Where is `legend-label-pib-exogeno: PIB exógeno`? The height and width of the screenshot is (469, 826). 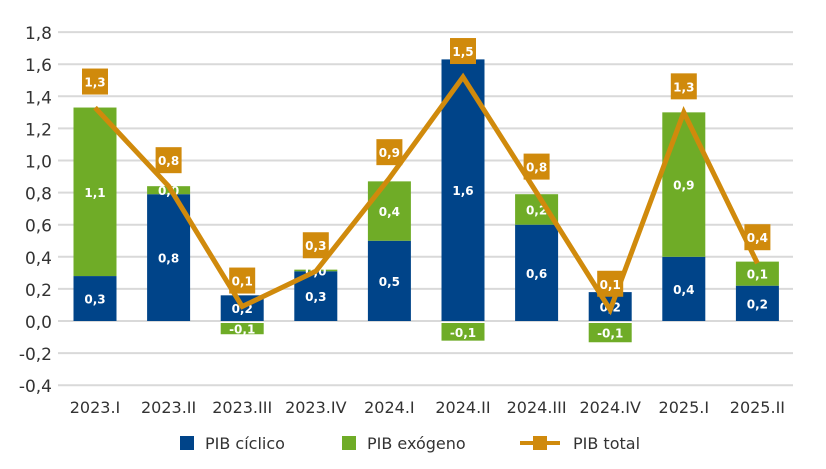 legend-label-pib-exogeno: PIB exógeno is located at coordinates (416, 443).